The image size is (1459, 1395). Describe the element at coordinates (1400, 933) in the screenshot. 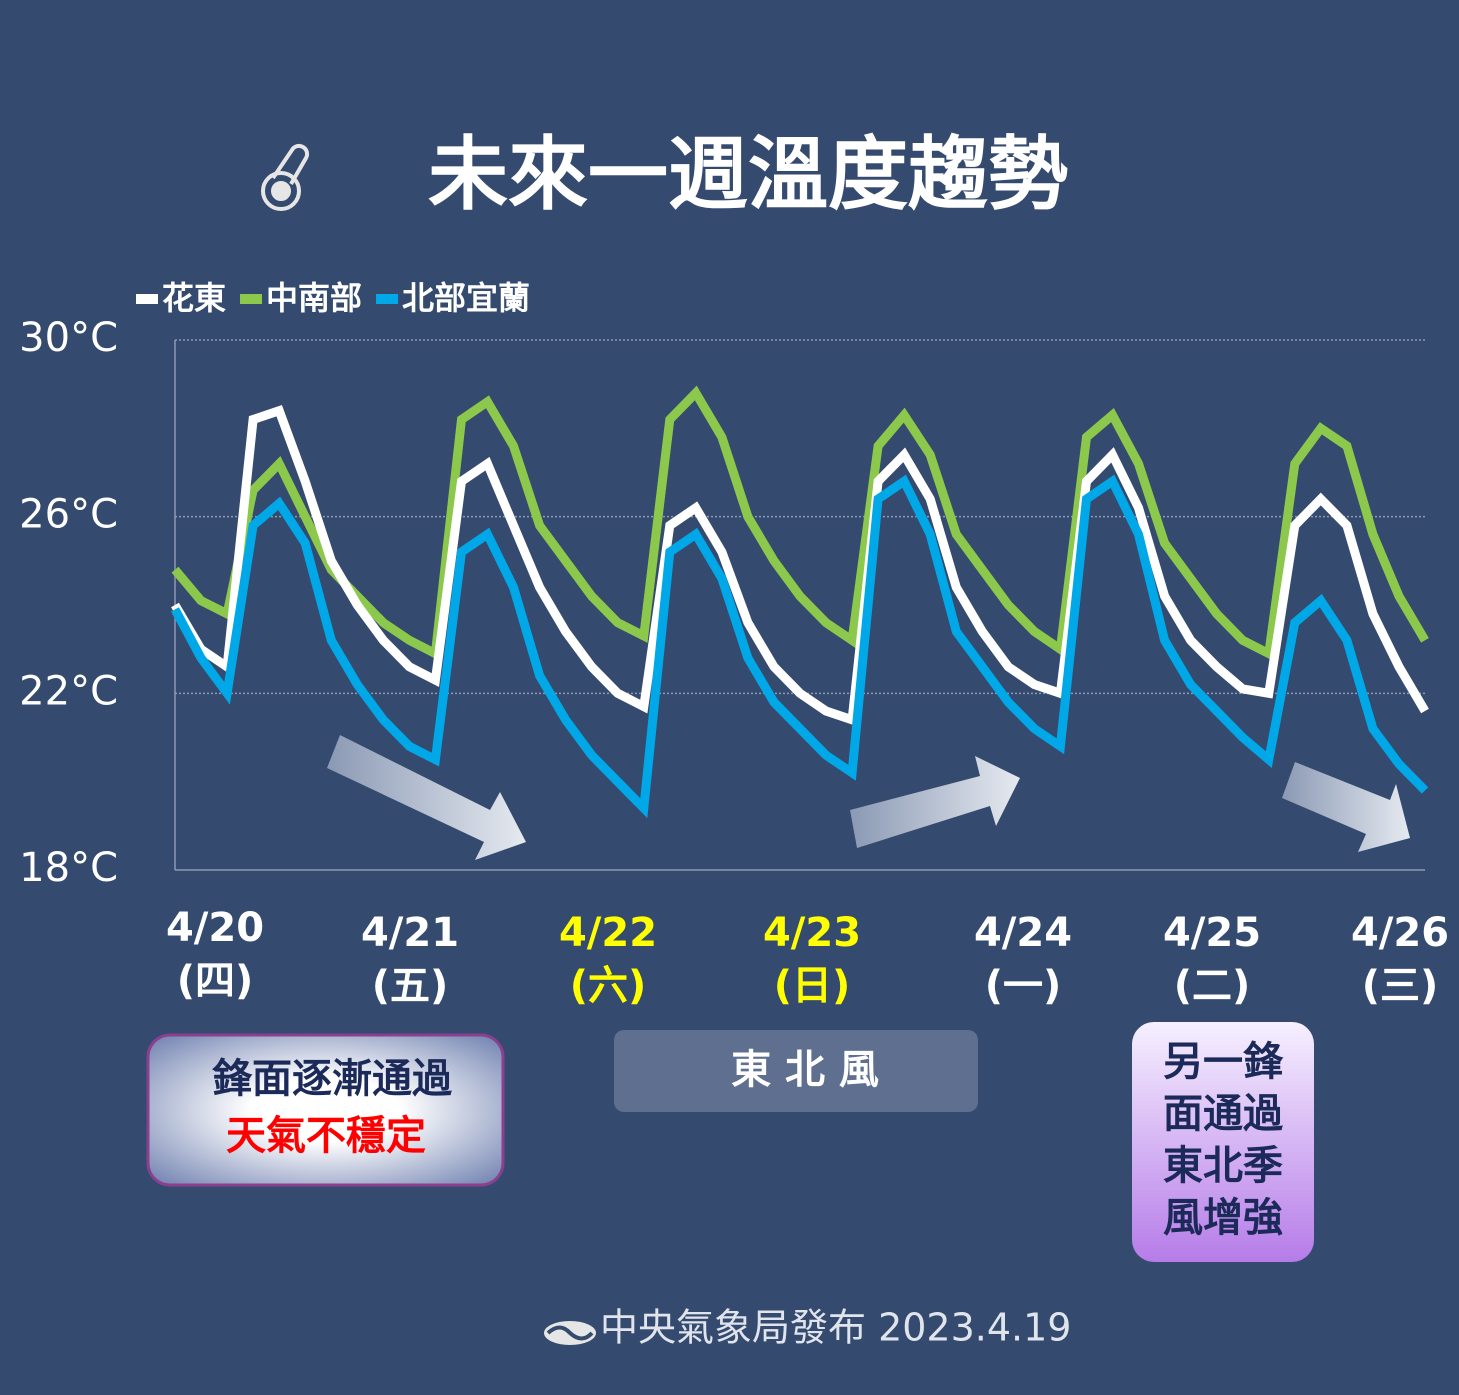

I see `x-tick-label: 4/26` at that location.